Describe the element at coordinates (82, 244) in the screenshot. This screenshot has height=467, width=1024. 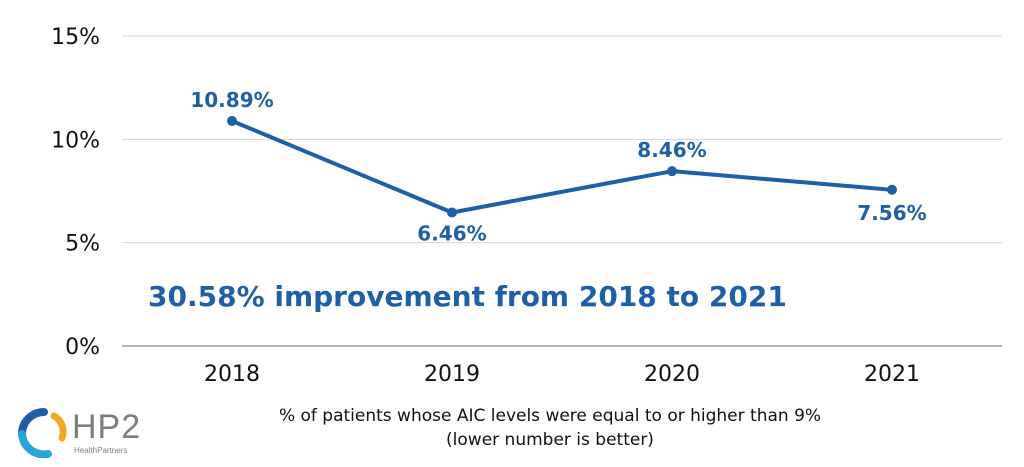
I see `y-tick-label: 5%` at that location.